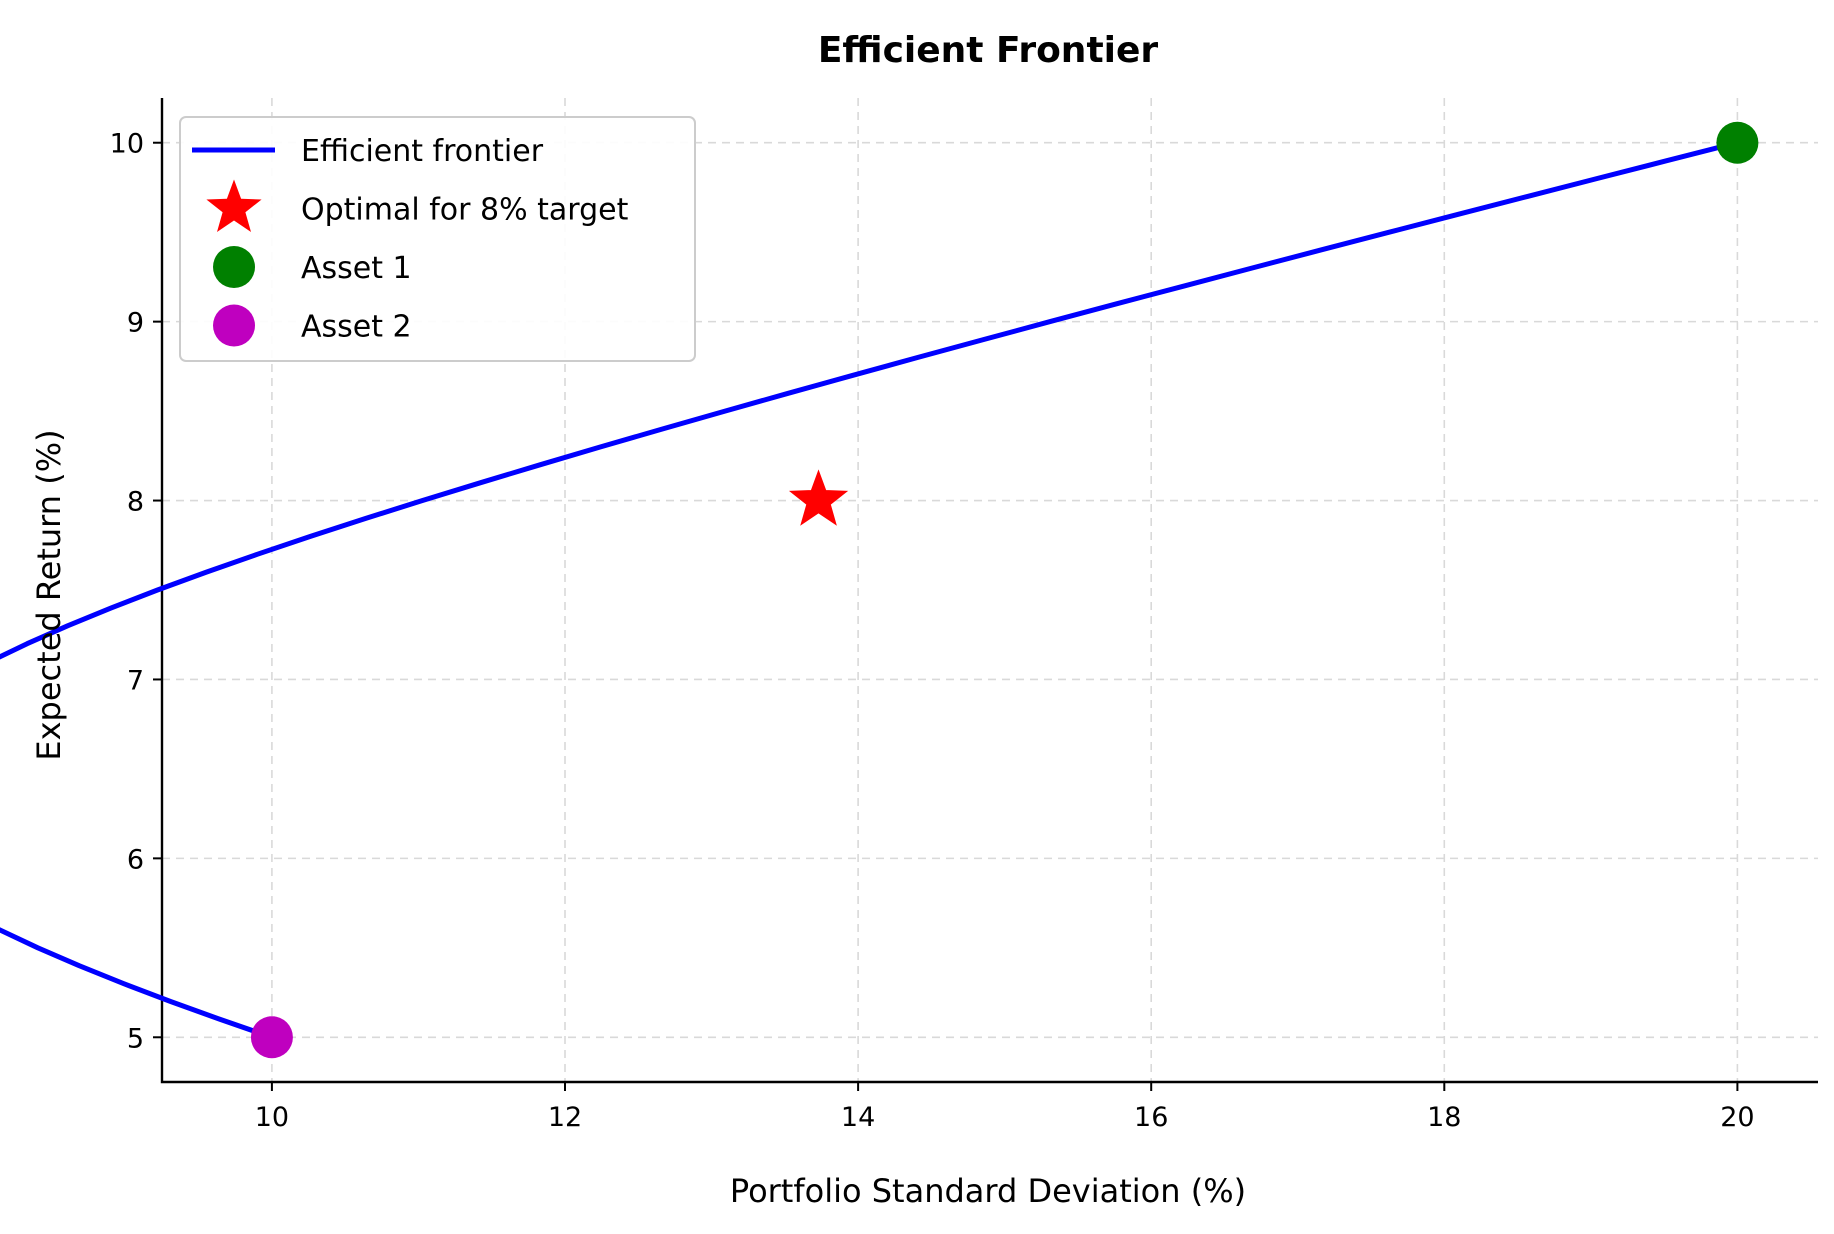 This screenshot has width=1834, height=1234. Describe the element at coordinates (271, 1037) in the screenshot. I see `asset-2-marker` at that location.